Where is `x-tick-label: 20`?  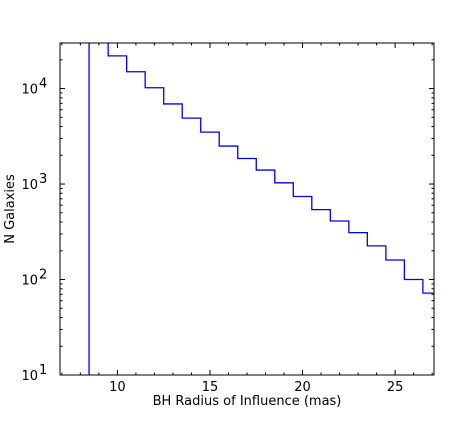
x-tick-label: 20 is located at coordinates (302, 387).